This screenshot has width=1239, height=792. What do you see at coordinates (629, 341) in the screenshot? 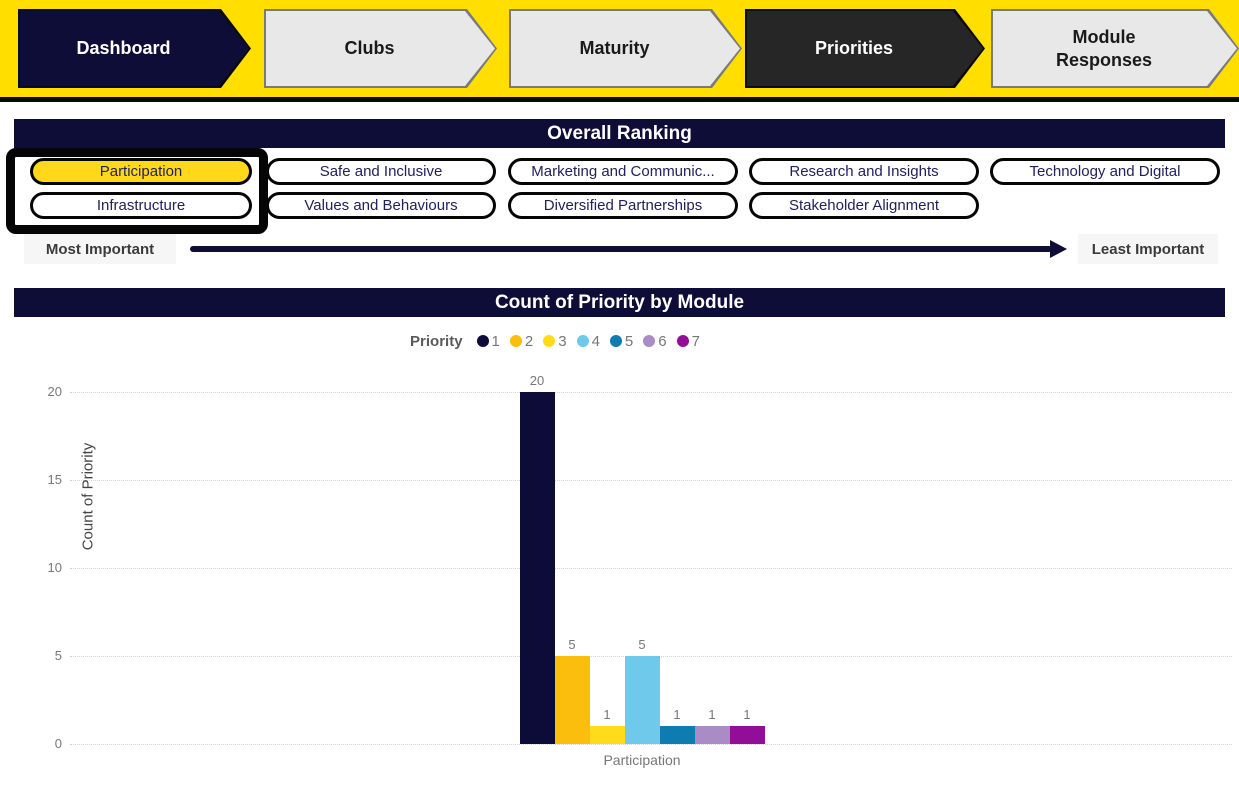
I see `legend-item-label: 5` at bounding box center [629, 341].